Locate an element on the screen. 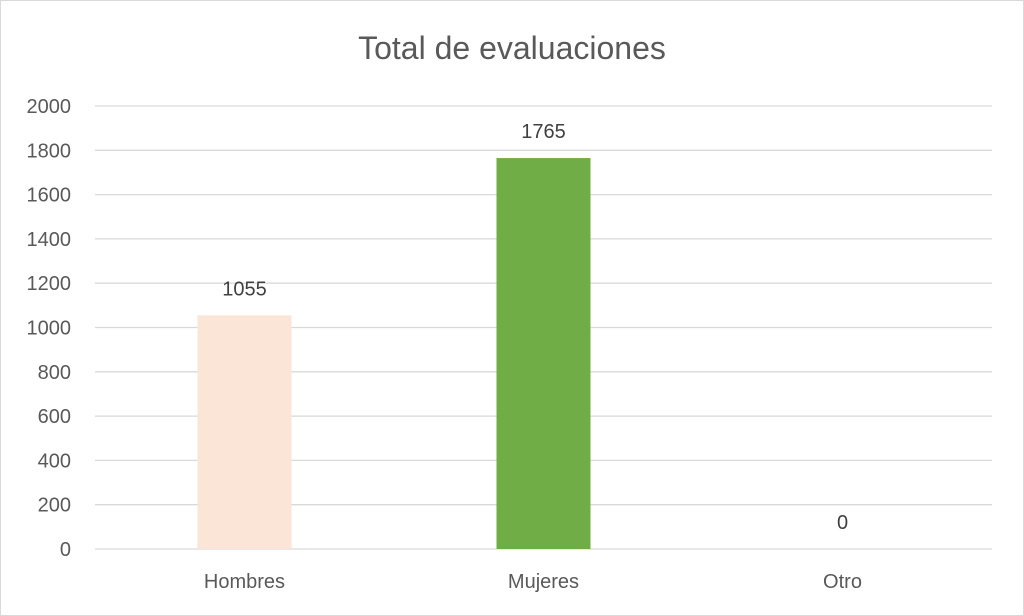 The height and width of the screenshot is (616, 1024). y-tick-label: 400 is located at coordinates (54, 461).